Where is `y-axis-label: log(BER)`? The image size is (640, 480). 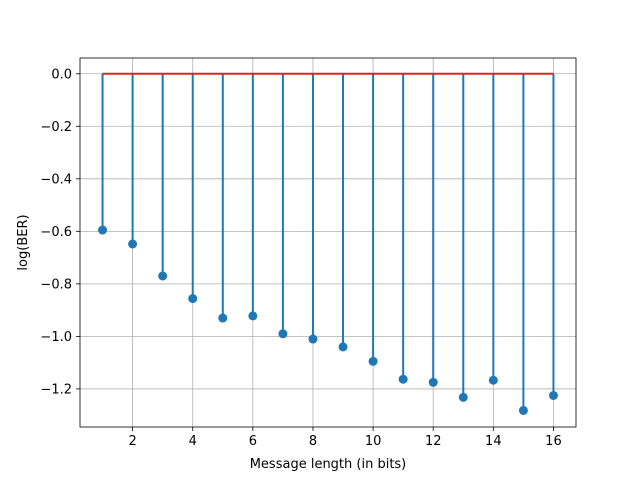
y-axis-label: log(BER) is located at coordinates (23, 242).